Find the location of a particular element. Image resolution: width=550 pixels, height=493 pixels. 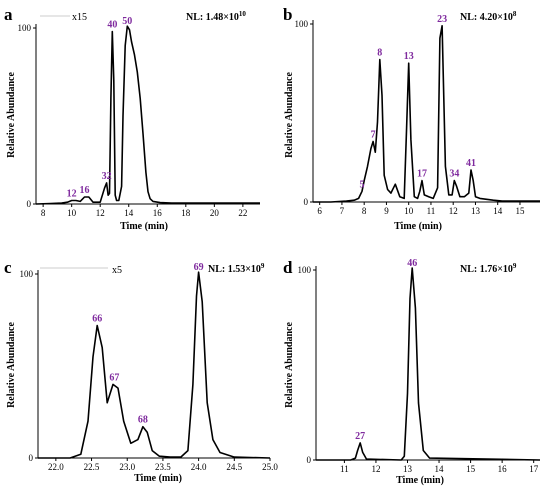

panel-c-magnification: x5 is located at coordinates (117, 270).